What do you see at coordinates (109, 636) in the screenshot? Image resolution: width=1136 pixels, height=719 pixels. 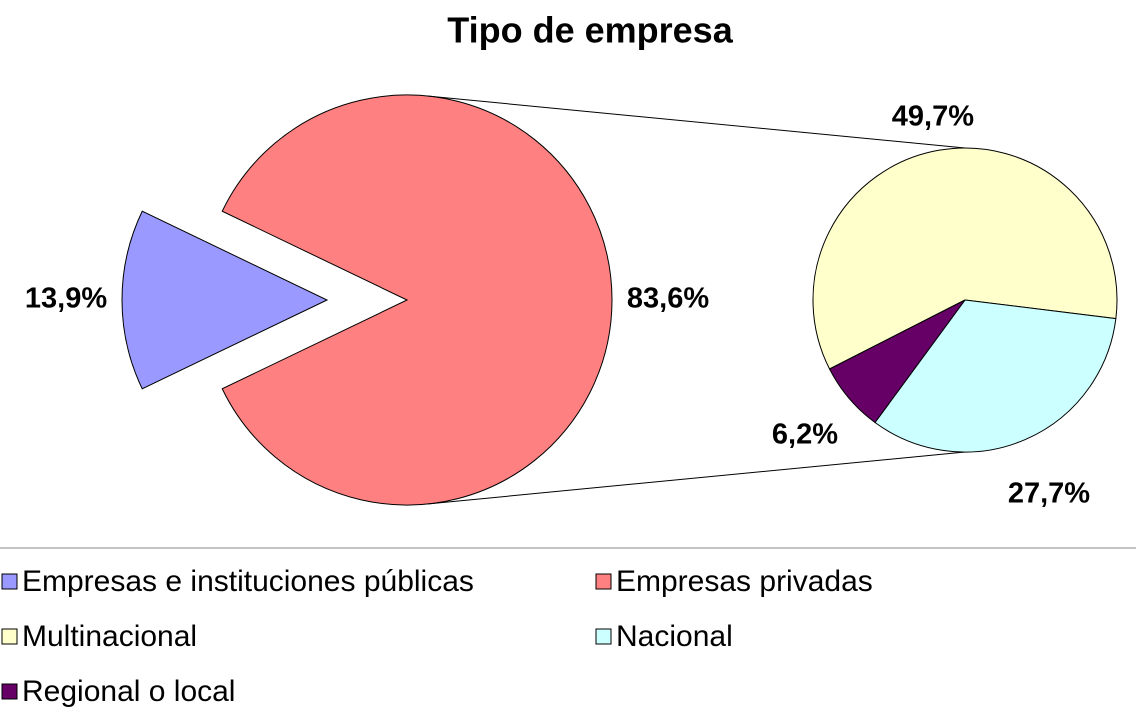 I see `legend-label: Multinacional` at bounding box center [109, 636].